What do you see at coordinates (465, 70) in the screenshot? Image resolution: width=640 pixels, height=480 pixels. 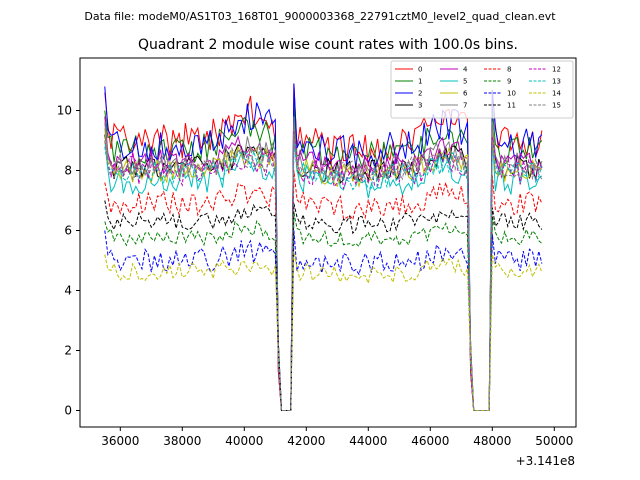 I see `legend-label-4: 4` at bounding box center [465, 70].